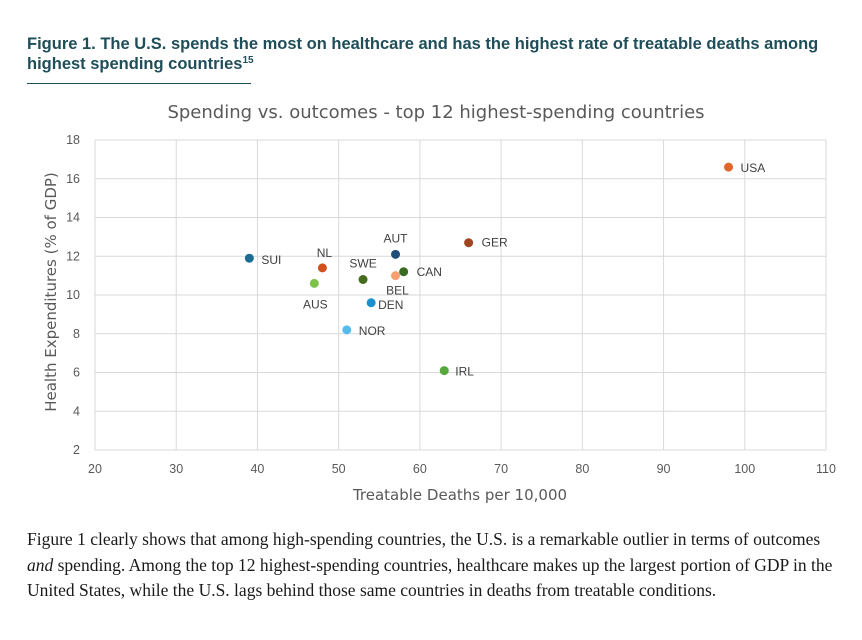 Image resolution: width=862 pixels, height=640 pixels. Describe the element at coordinates (444, 371) in the screenshot. I see `point-irl` at that location.